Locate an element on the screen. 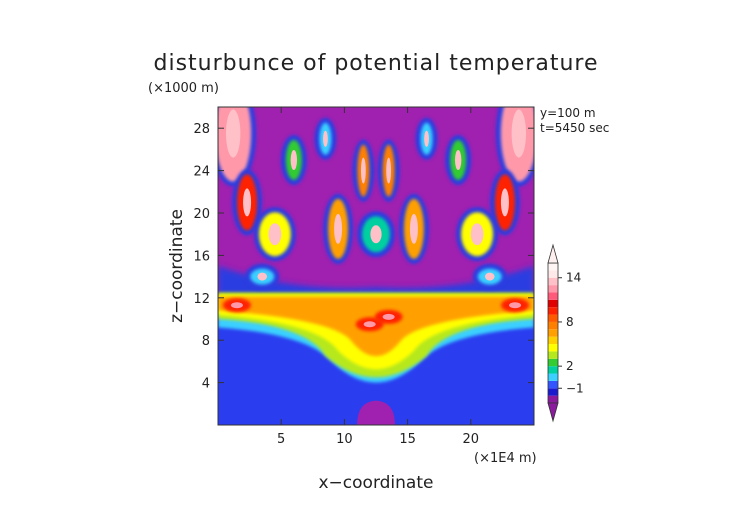  colorbar: −1 2 8 14 is located at coordinates (565, 333).